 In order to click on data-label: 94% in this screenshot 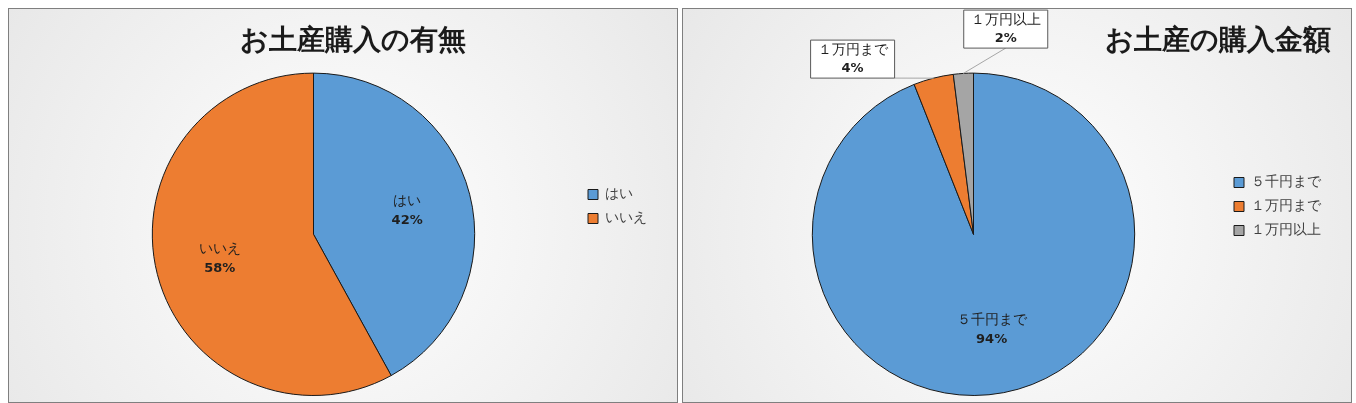, I will do `click(992, 338)`.